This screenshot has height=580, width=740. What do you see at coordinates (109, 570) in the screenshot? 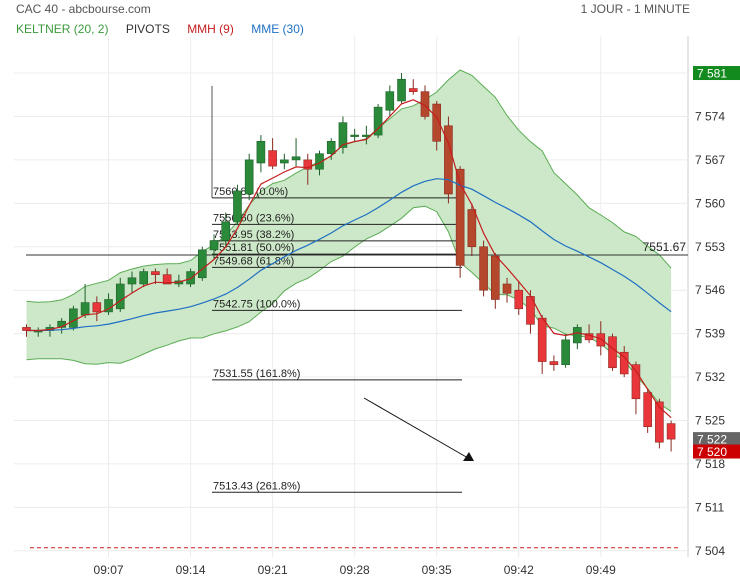
I see `x-tick-label: 09:07` at bounding box center [109, 570].